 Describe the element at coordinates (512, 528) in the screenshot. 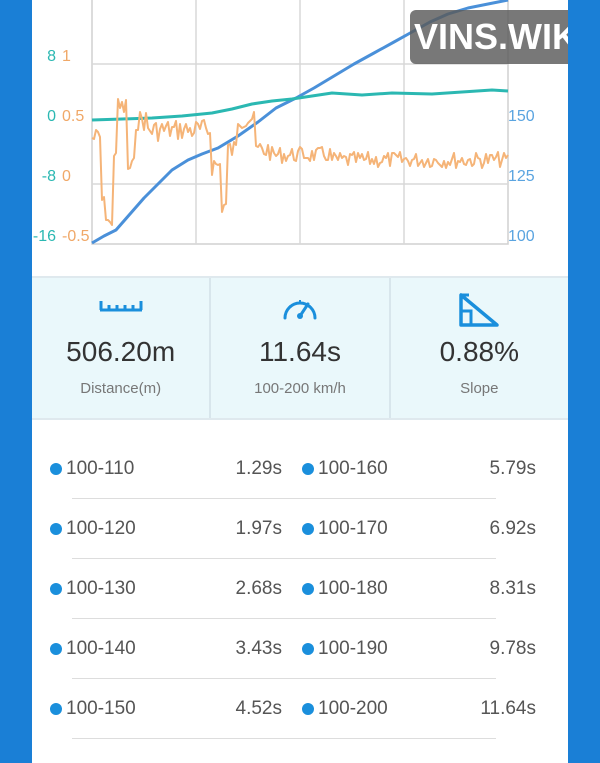

I see `split-time: 6.92s` at that location.